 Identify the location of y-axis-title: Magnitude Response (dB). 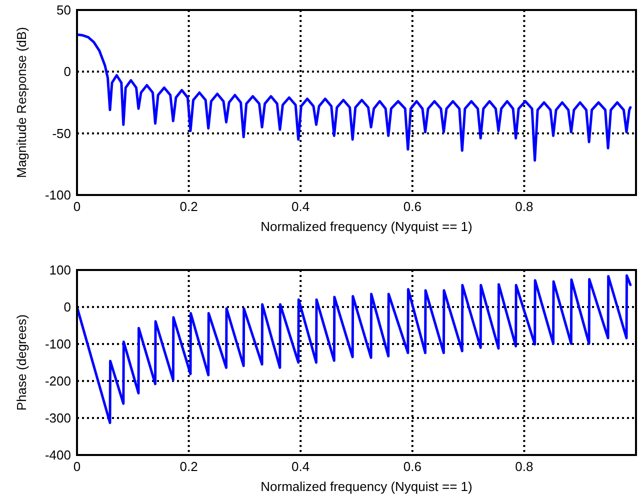
(21, 102).